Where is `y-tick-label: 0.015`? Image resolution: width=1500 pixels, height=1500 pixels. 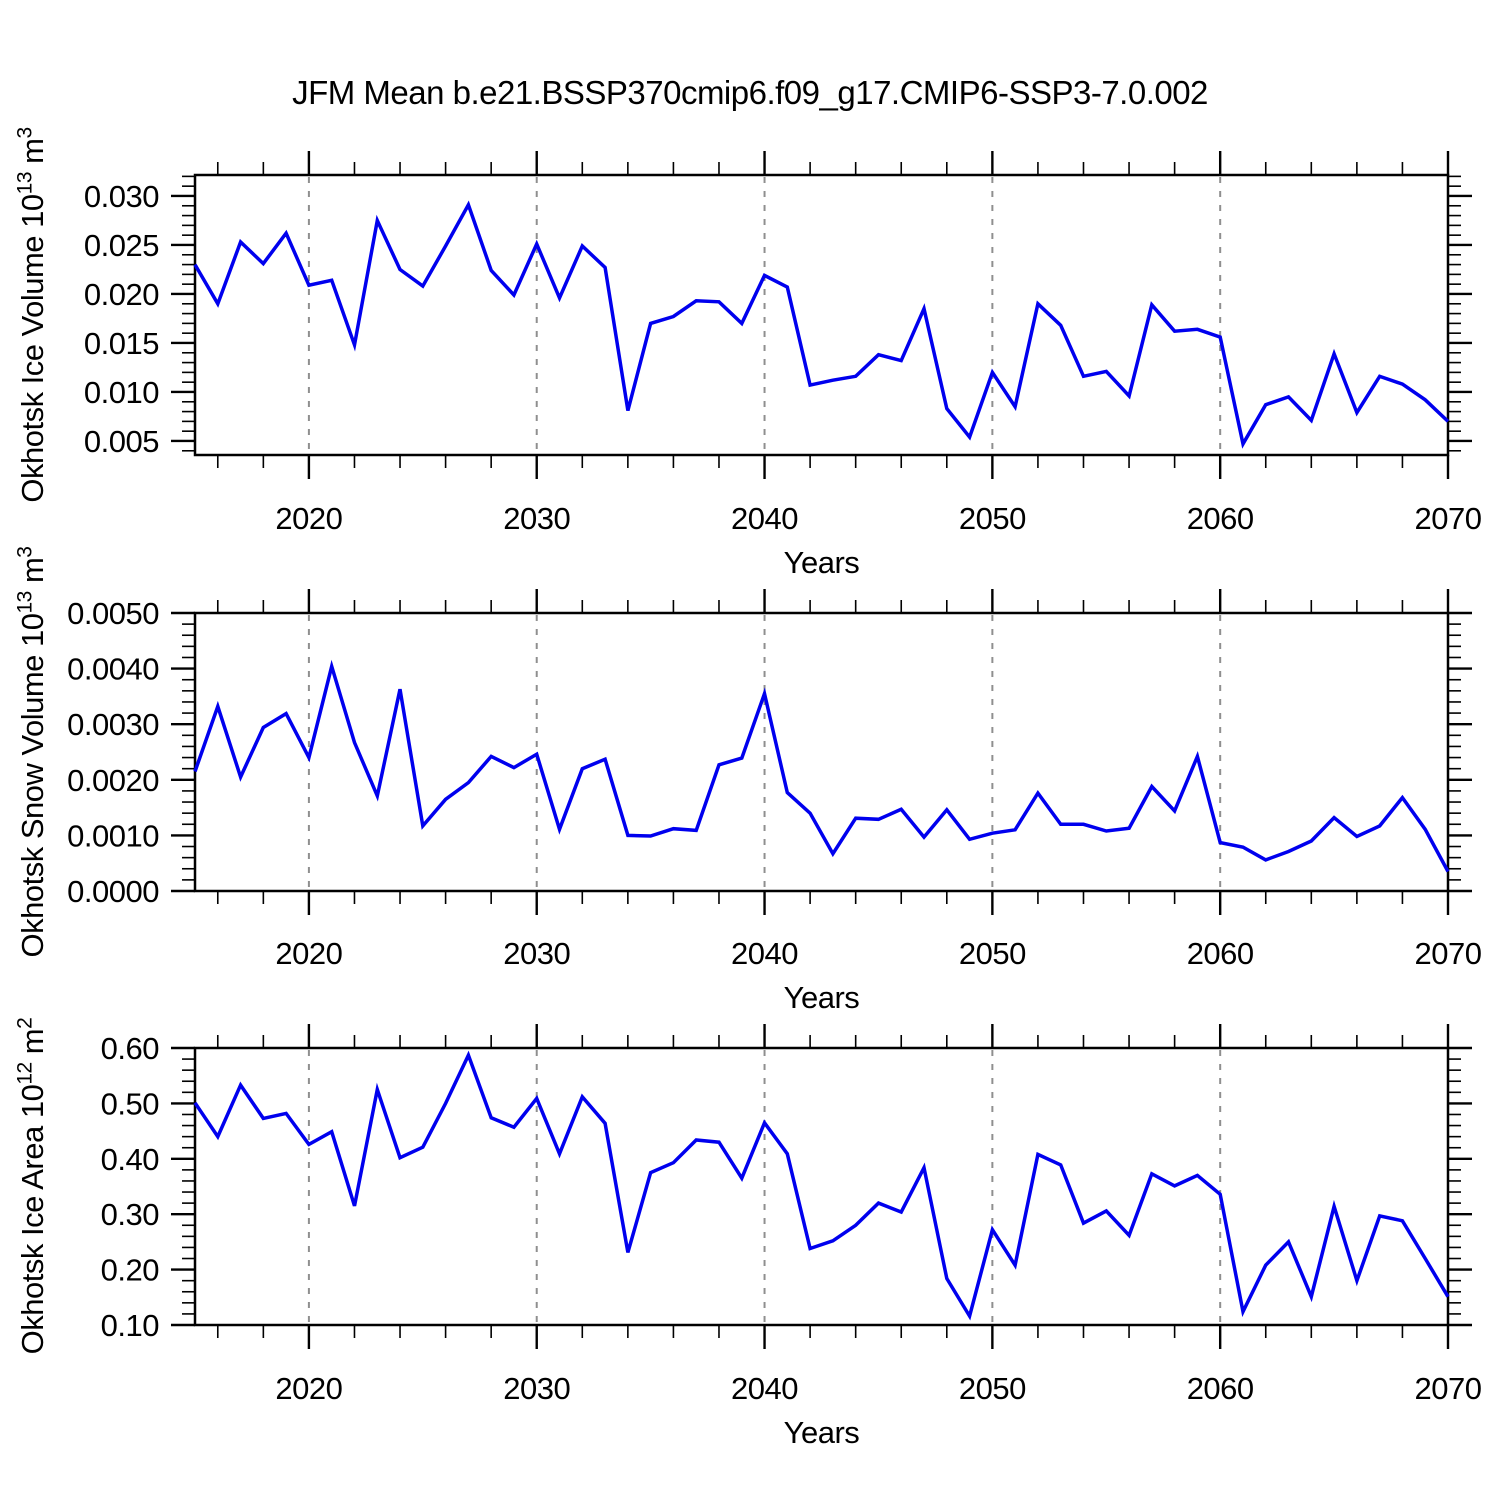
y-tick-label: 0.015 is located at coordinates (121, 343).